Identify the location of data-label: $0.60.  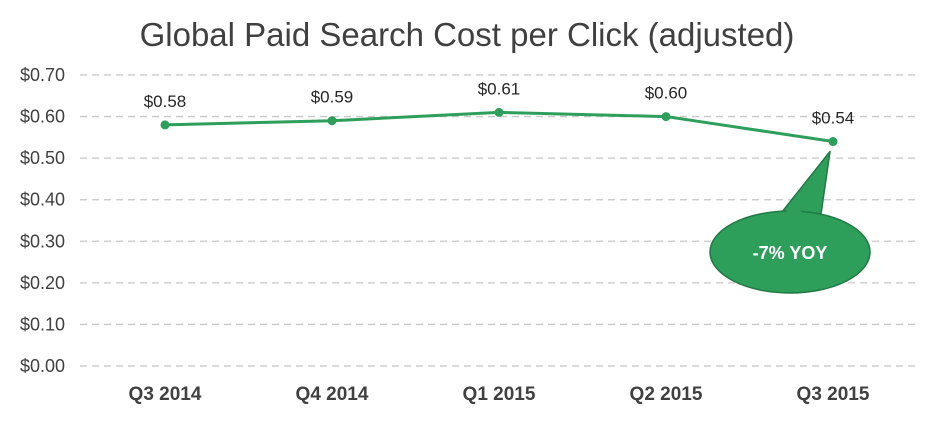
(666, 93).